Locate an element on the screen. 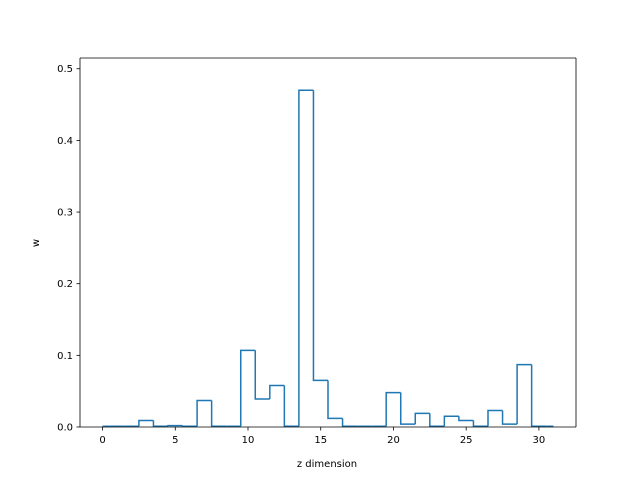 The image size is (640, 480). y-tick-label: 0.4 is located at coordinates (65, 141).